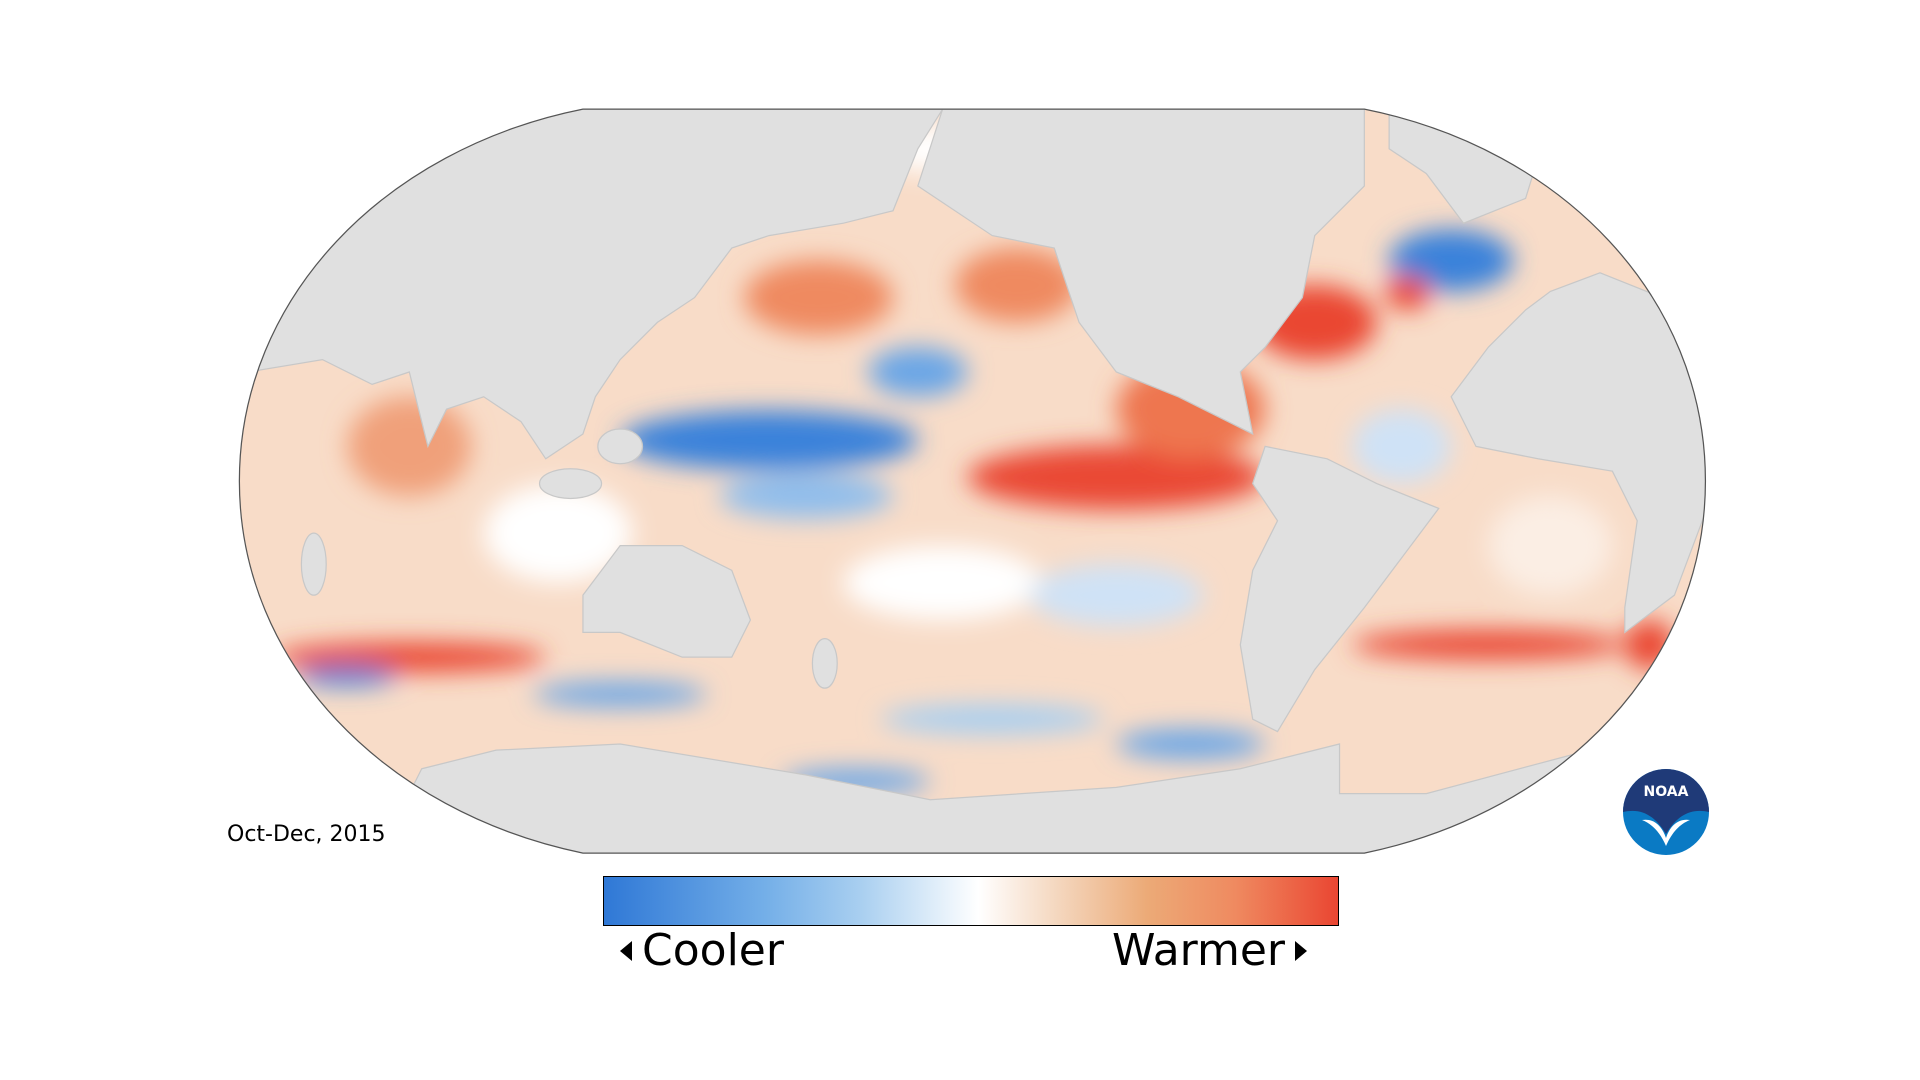 Image resolution: width=1920 pixels, height=1080 pixels. Describe the element at coordinates (667, 601) in the screenshot. I see `land-australia` at that location.